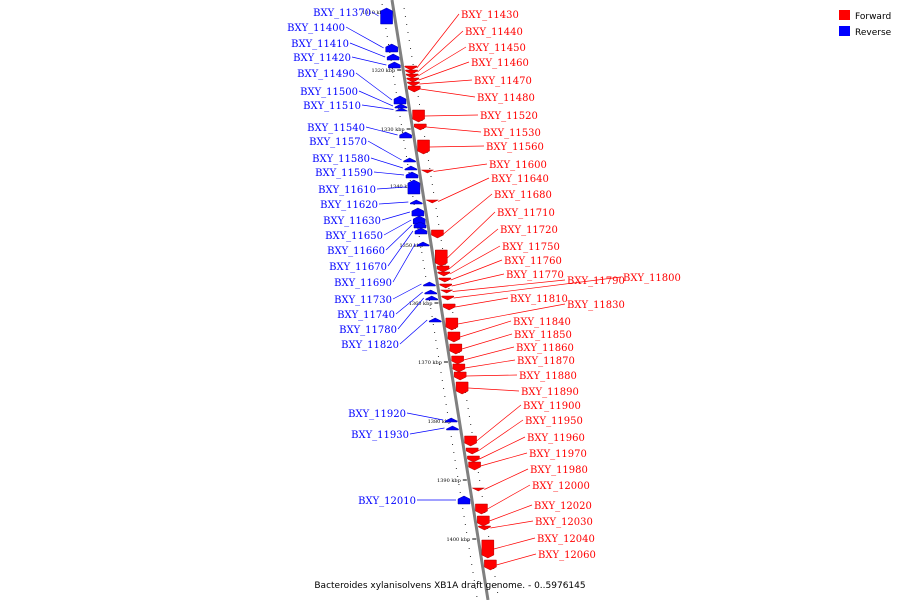 Image resolution: width=900 pixels, height=600 pixels. What do you see at coordinates (370, 345) in the screenshot?
I see `gene-label-bxy-11820: BXY_11820` at bounding box center [370, 345].